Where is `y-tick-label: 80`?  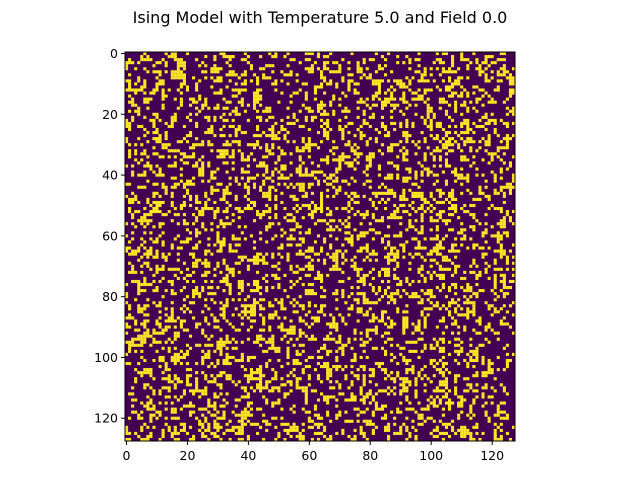 y-tick-label: 80 is located at coordinates (110, 296).